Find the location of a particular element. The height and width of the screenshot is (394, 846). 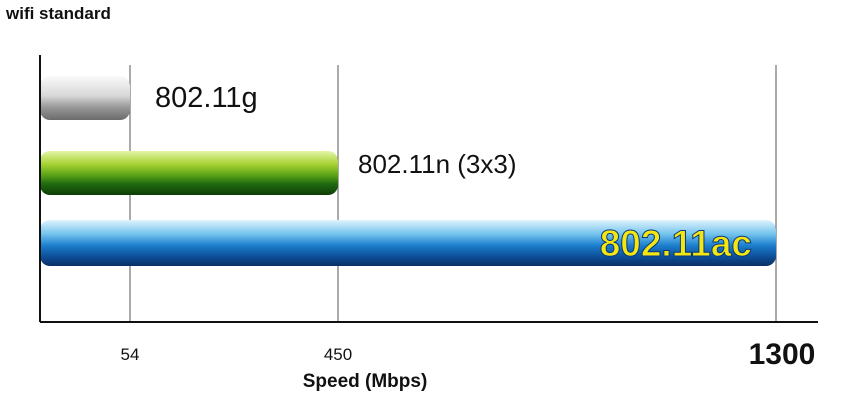

x-tick-label: 54 is located at coordinates (130, 354).